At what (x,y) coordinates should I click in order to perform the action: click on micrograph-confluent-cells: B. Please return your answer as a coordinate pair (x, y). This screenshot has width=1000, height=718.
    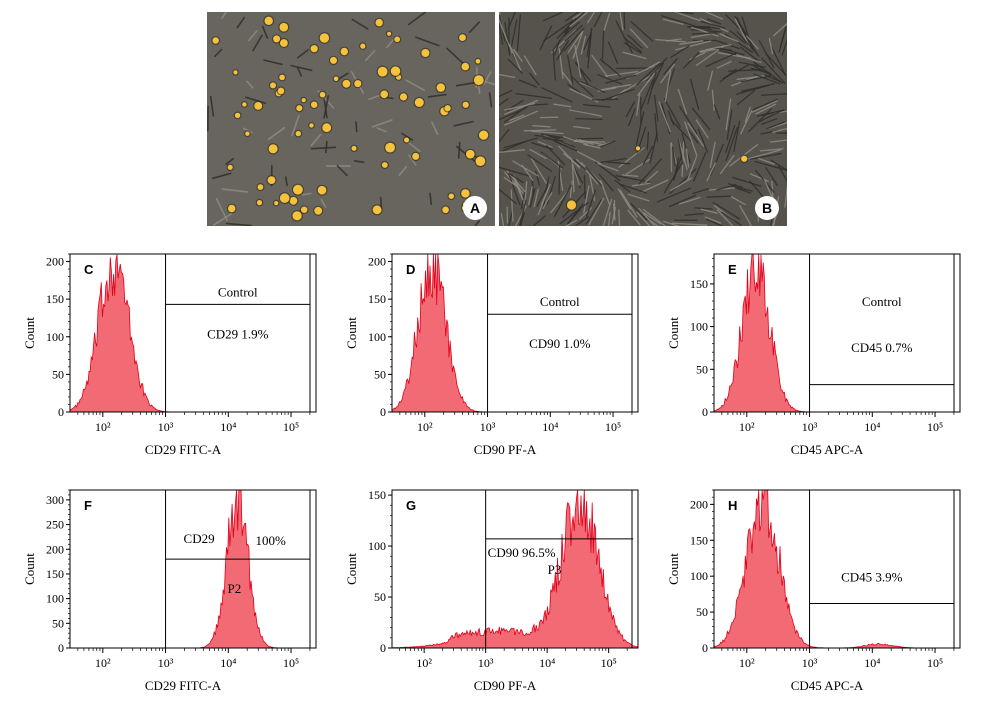
    Looking at the image, I should click on (643, 119).